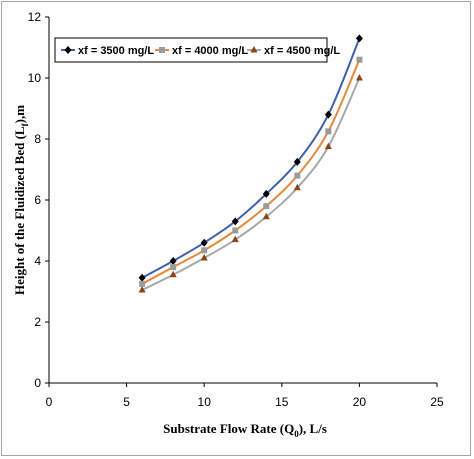 This screenshot has height=459, width=474. What do you see at coordinates (21, 200) in the screenshot?
I see `y-axis-title: Height of the Fluidized Bed (Lf),m` at bounding box center [21, 200].